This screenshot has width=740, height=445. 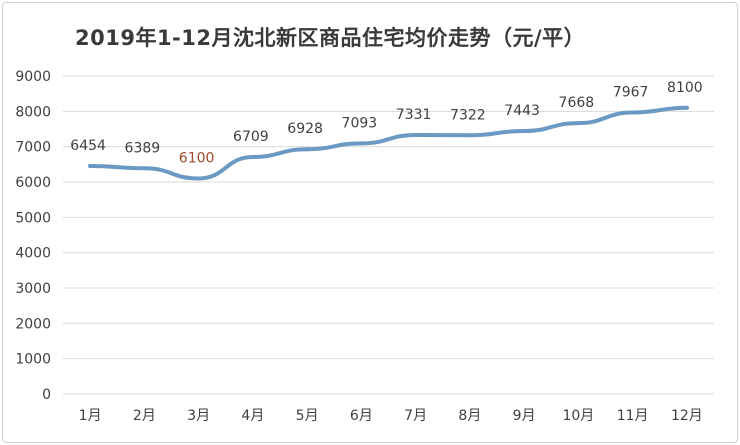 I want to click on y-tick-label: 2000, so click(x=33, y=324).